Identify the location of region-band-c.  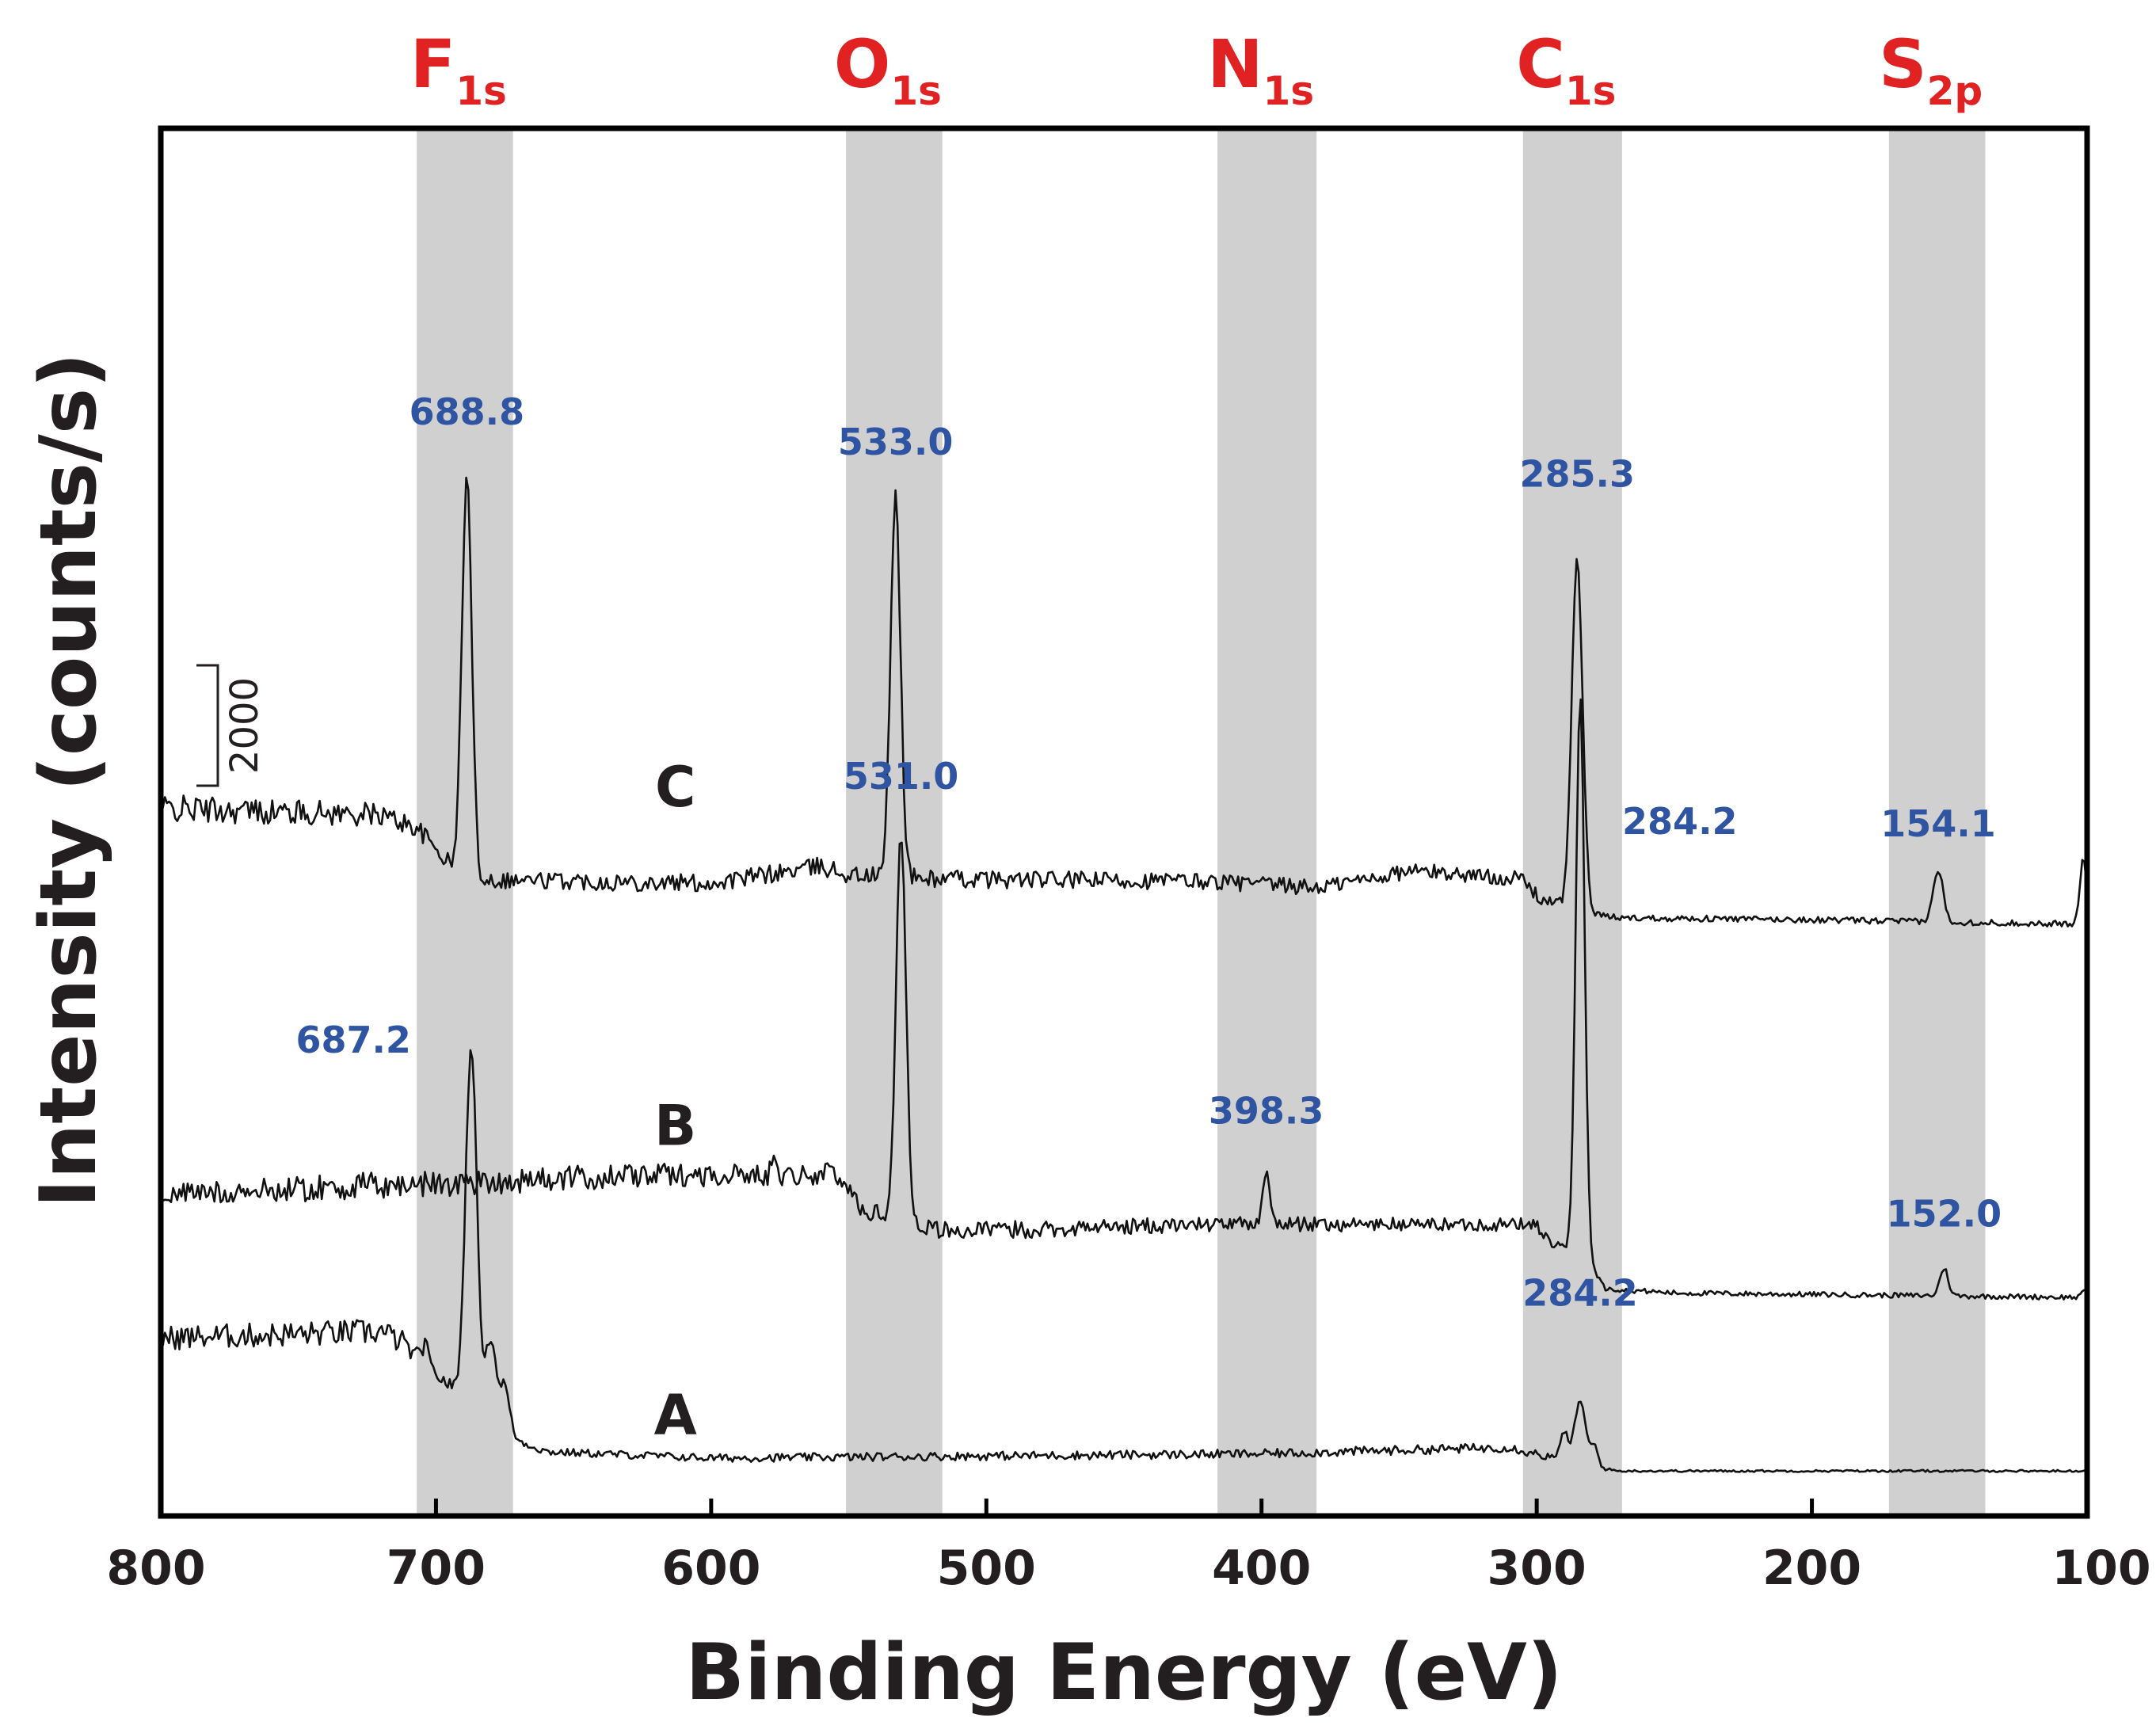
(1572, 822).